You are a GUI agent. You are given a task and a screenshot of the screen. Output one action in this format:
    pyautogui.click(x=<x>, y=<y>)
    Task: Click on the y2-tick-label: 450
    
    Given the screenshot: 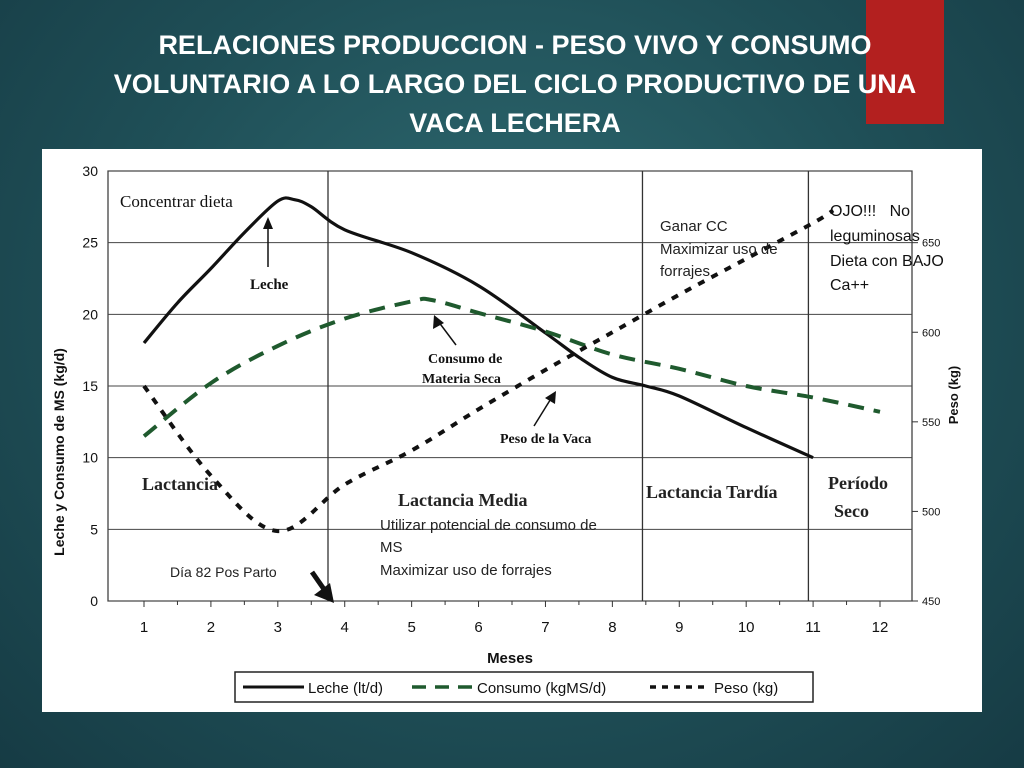 What is the action you would take?
    pyautogui.click(x=931, y=602)
    